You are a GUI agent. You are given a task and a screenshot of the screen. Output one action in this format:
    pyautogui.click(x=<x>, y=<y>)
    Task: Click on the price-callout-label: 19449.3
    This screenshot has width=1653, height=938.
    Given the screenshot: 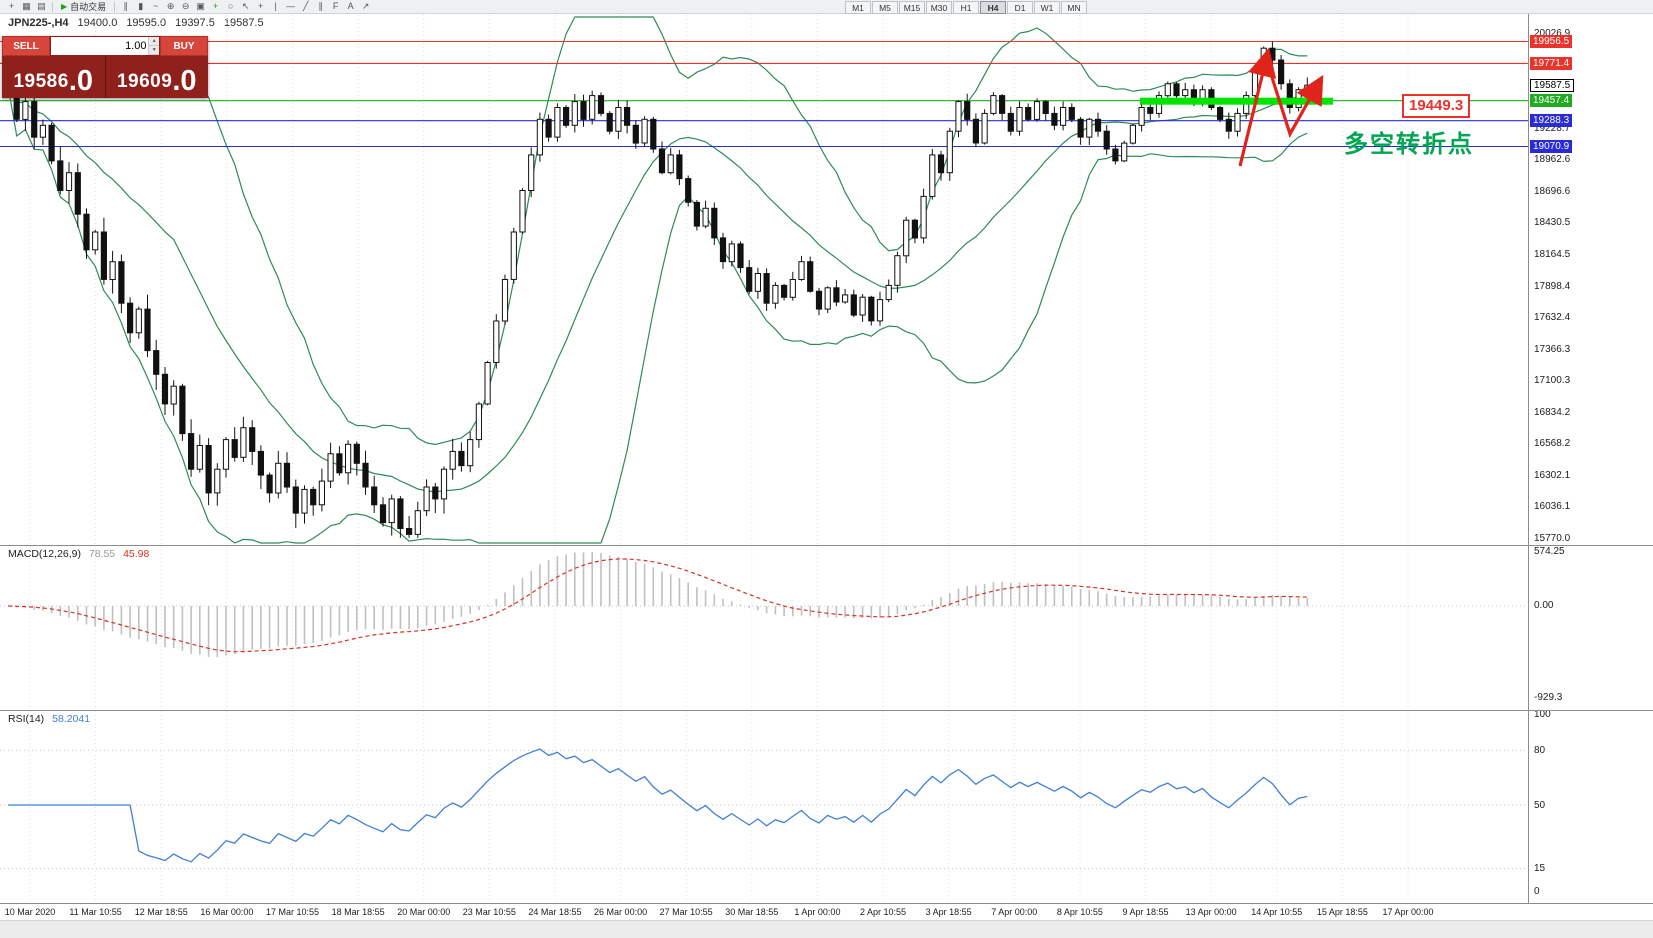 What is the action you would take?
    pyautogui.click(x=1436, y=106)
    